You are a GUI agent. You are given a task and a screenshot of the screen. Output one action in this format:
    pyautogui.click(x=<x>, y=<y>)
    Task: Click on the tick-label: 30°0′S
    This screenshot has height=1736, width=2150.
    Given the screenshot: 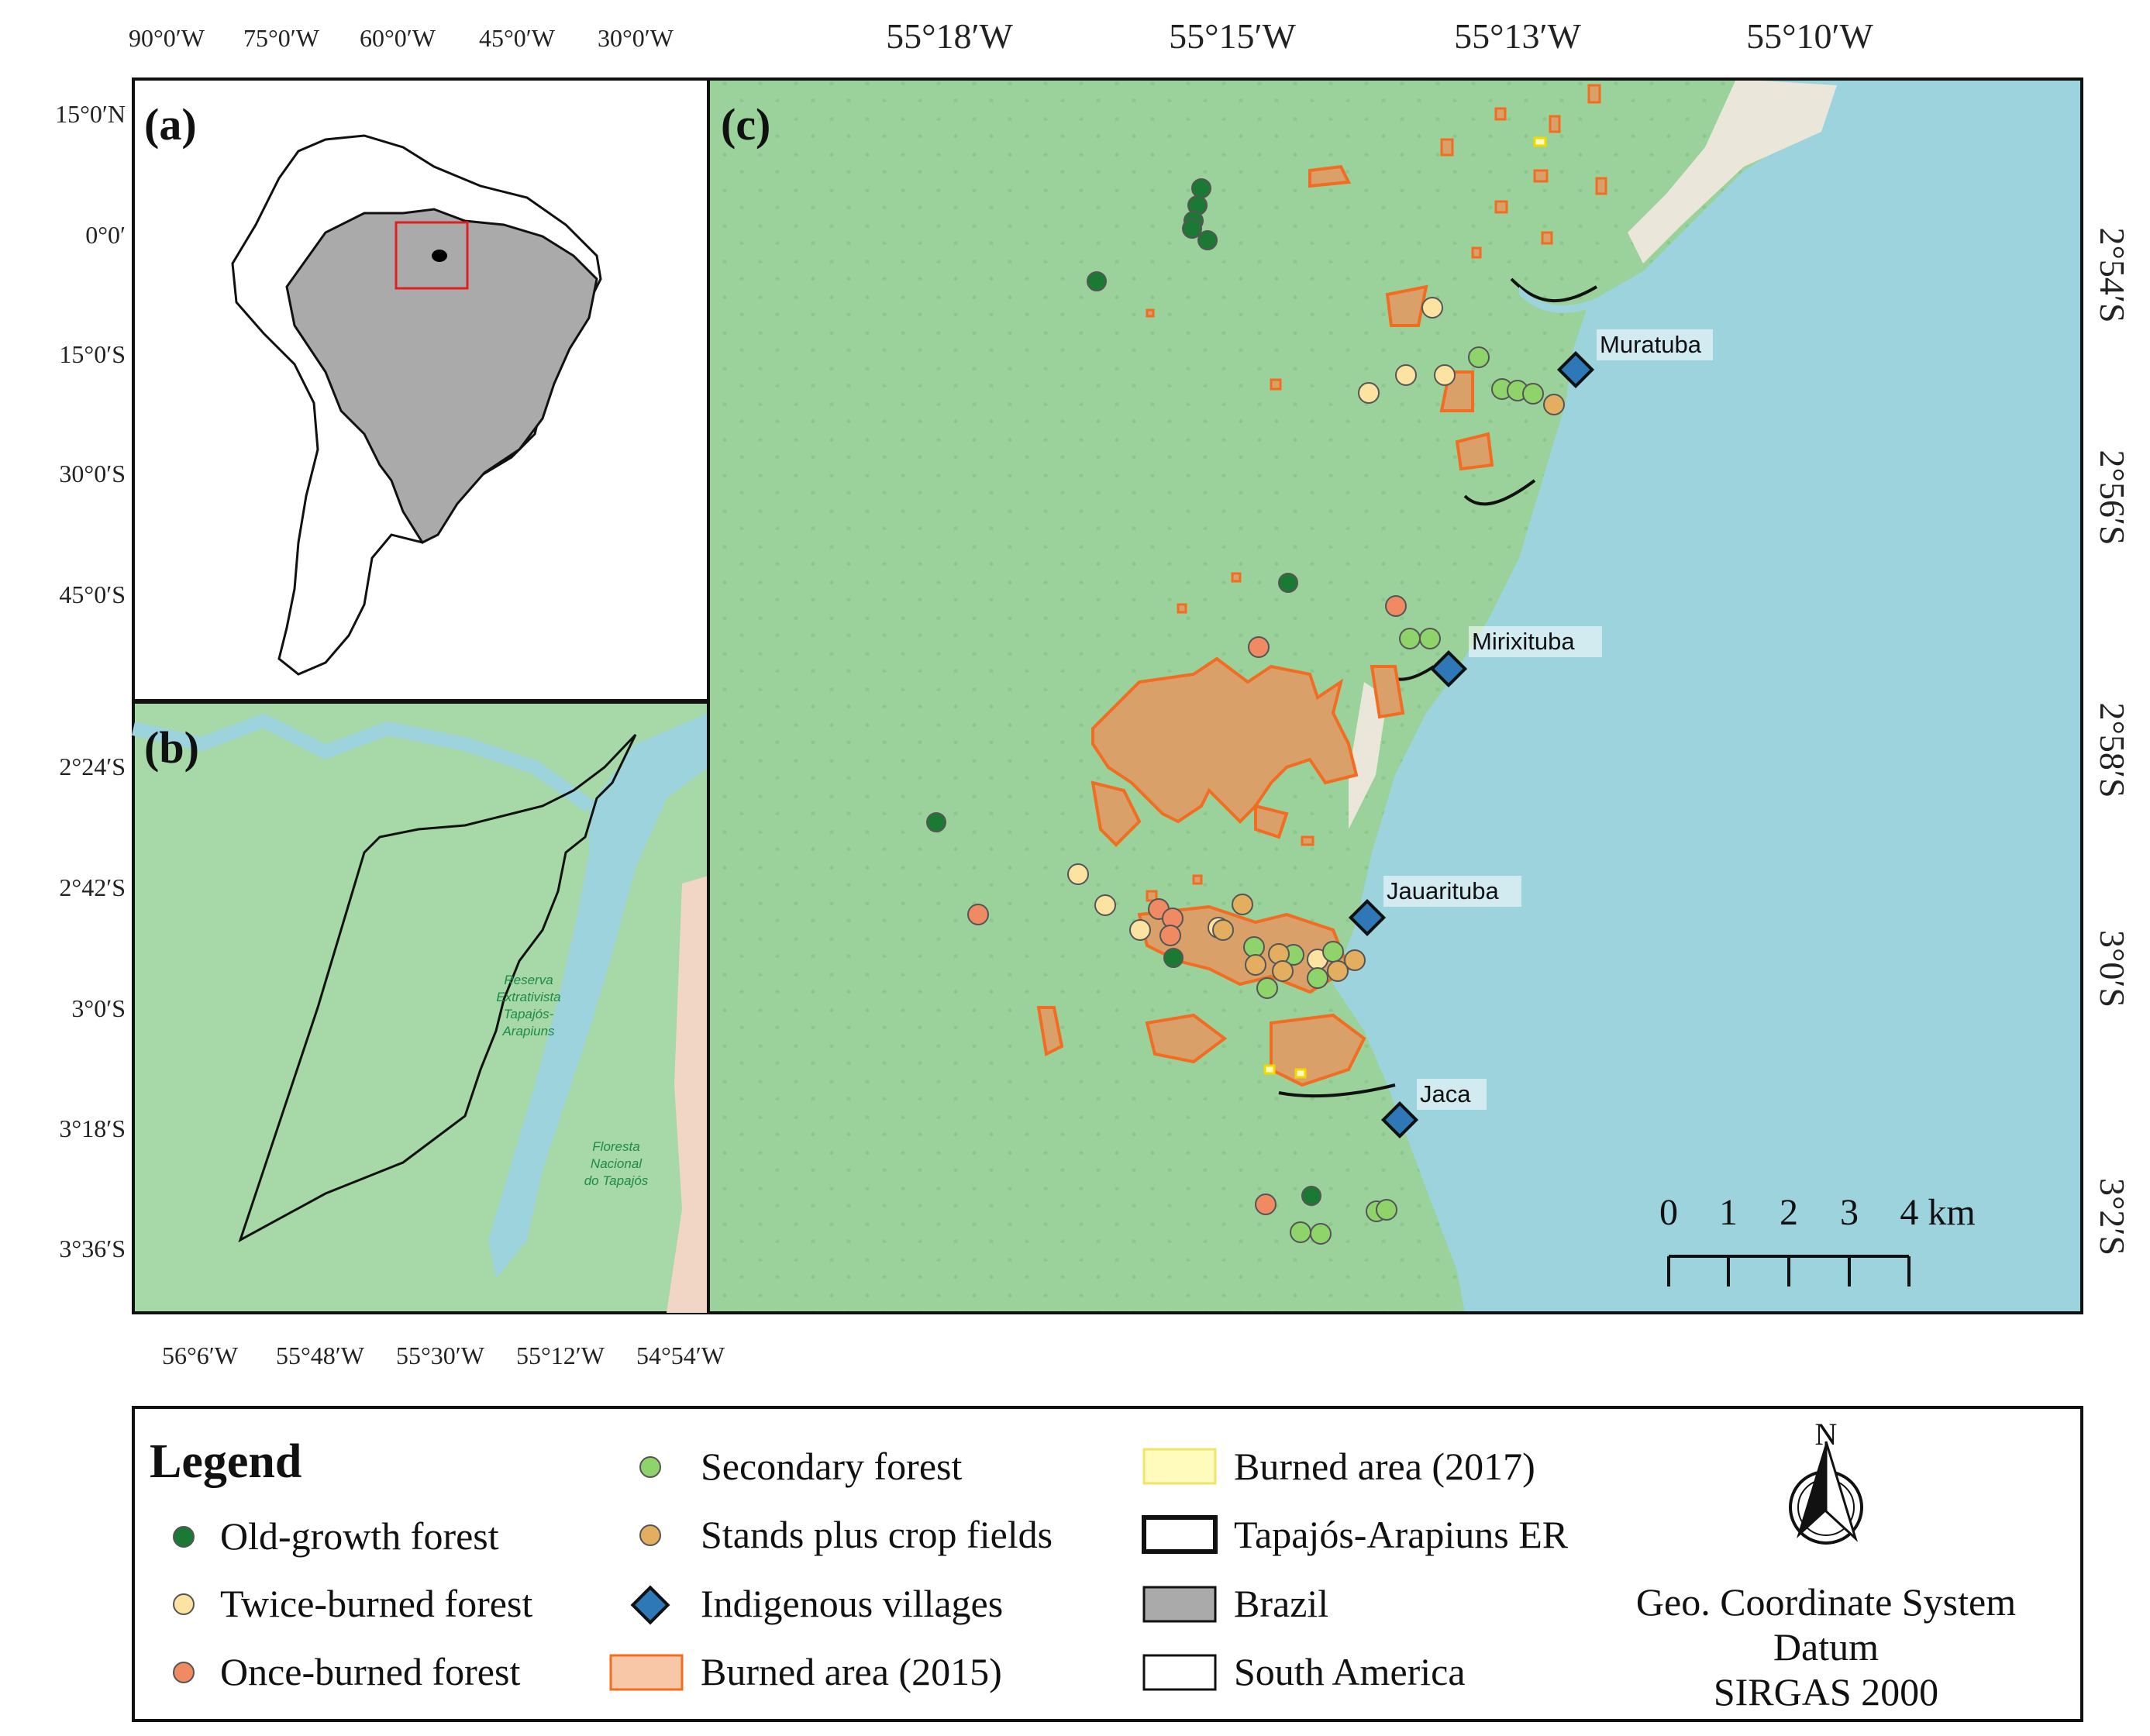 What is the action you would take?
    pyautogui.click(x=92, y=474)
    